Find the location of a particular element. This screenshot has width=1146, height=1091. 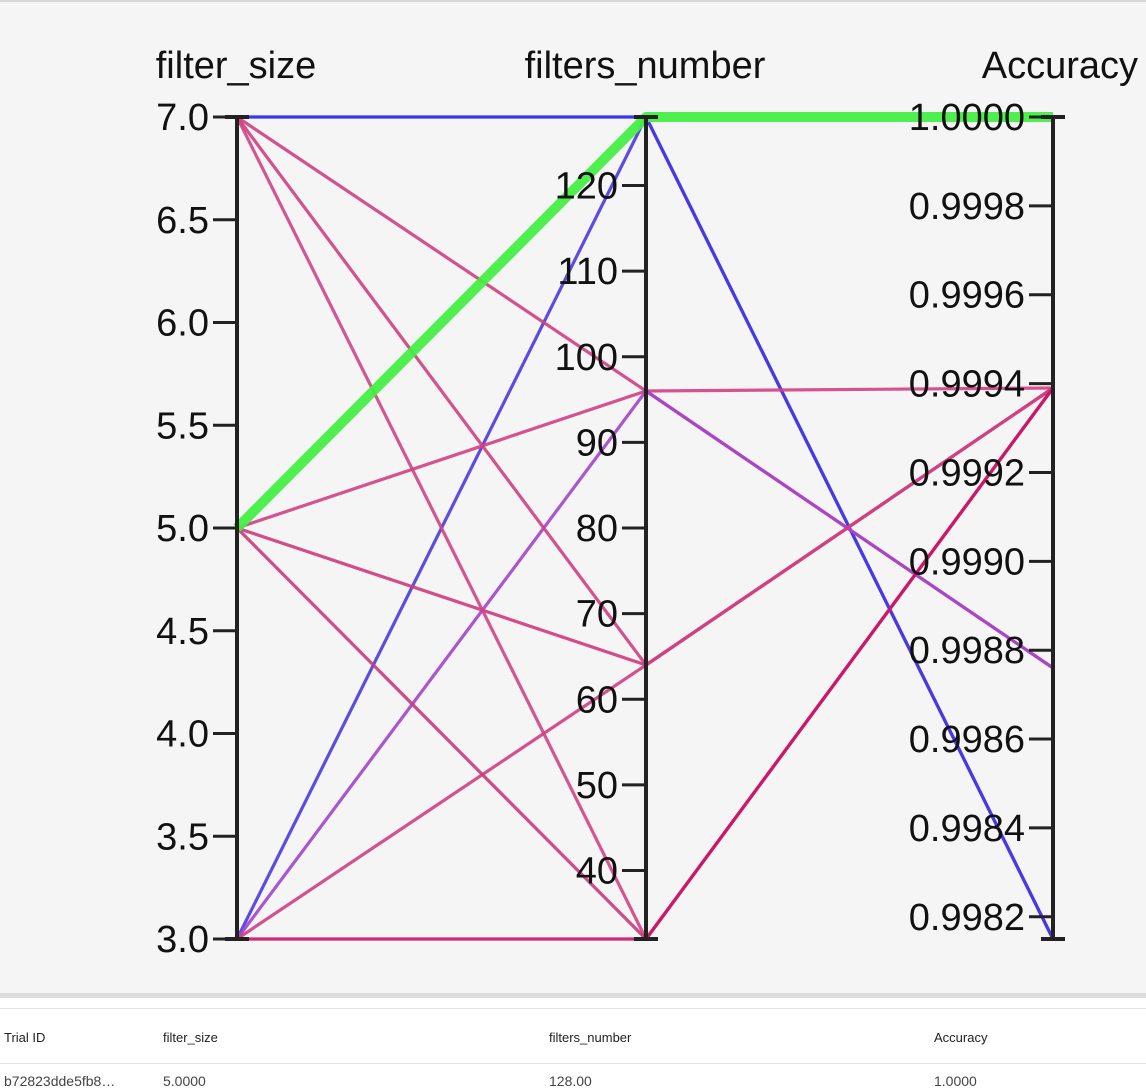

tick-label: 90 is located at coordinates (597, 443).